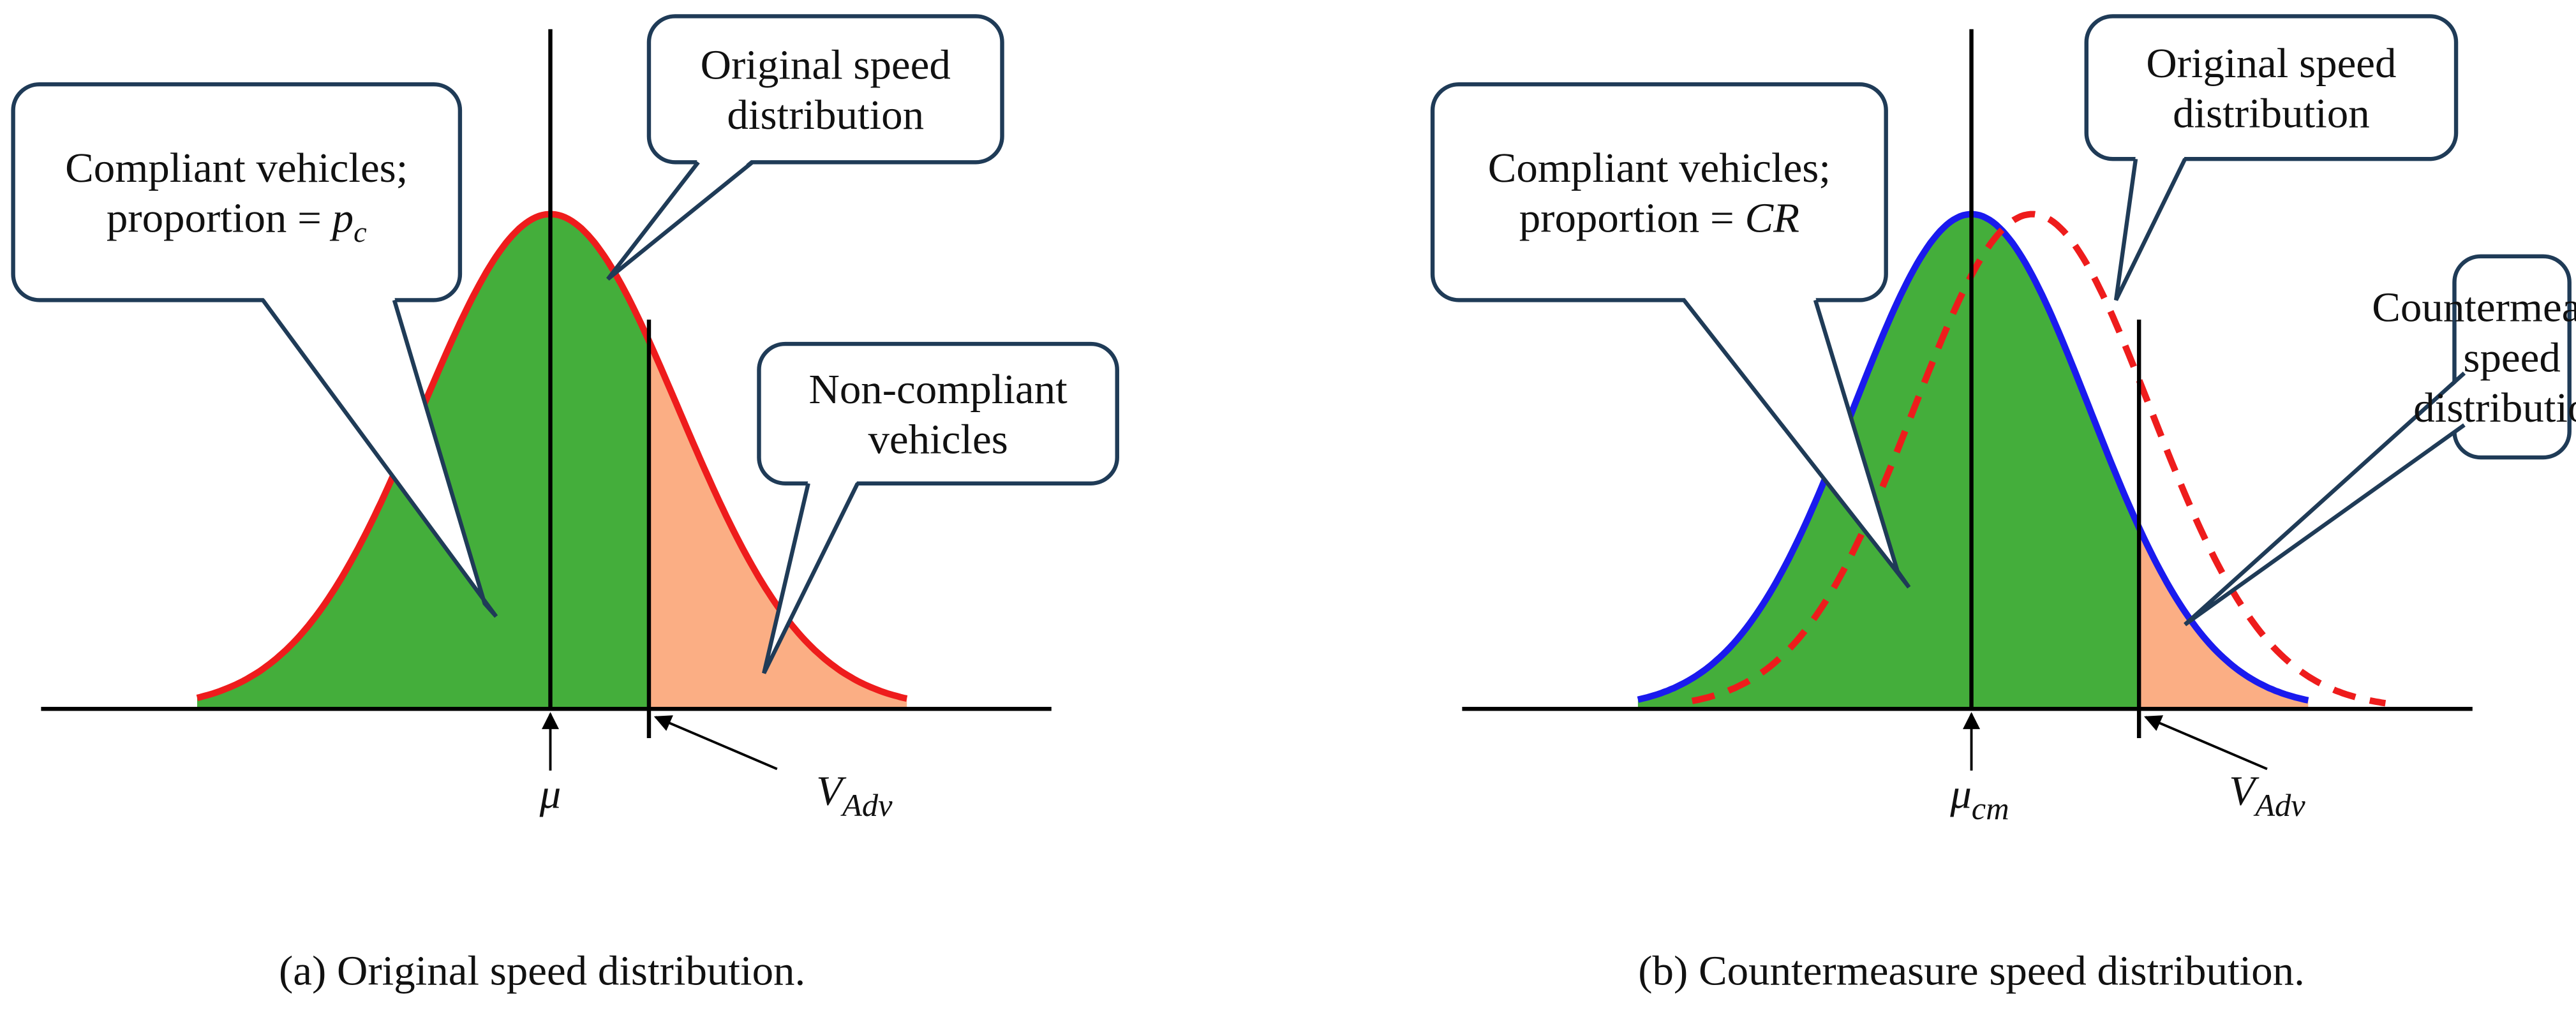 Image resolution: width=2576 pixels, height=1022 pixels. Describe the element at coordinates (1990, 808) in the screenshot. I see `math-sub: cm` at that location.